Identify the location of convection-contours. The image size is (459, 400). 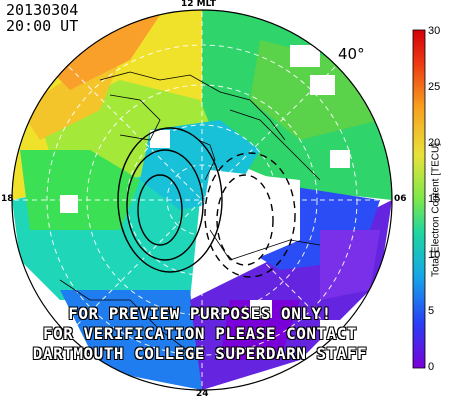
(206, 202).